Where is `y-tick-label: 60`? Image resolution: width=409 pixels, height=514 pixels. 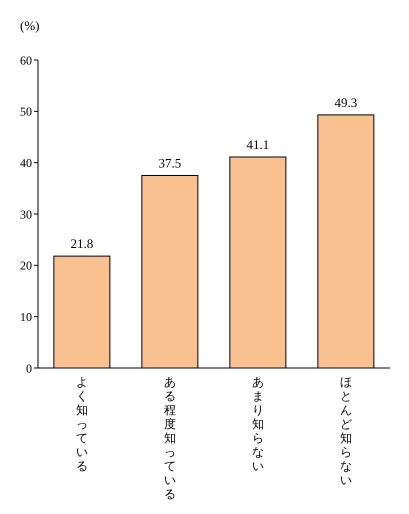 y-tick-label: 60 is located at coordinates (26, 60).